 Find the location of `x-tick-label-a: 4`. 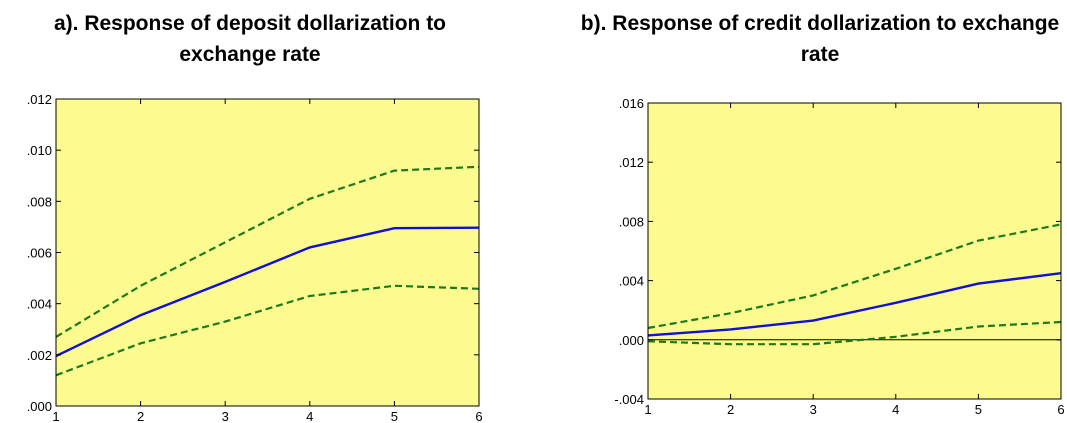

x-tick-label-a: 4 is located at coordinates (309, 416).